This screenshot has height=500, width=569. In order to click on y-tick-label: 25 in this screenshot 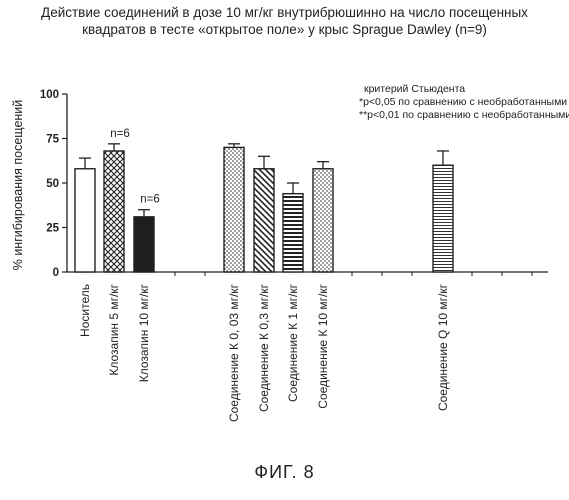, I will do `click(52, 229)`.